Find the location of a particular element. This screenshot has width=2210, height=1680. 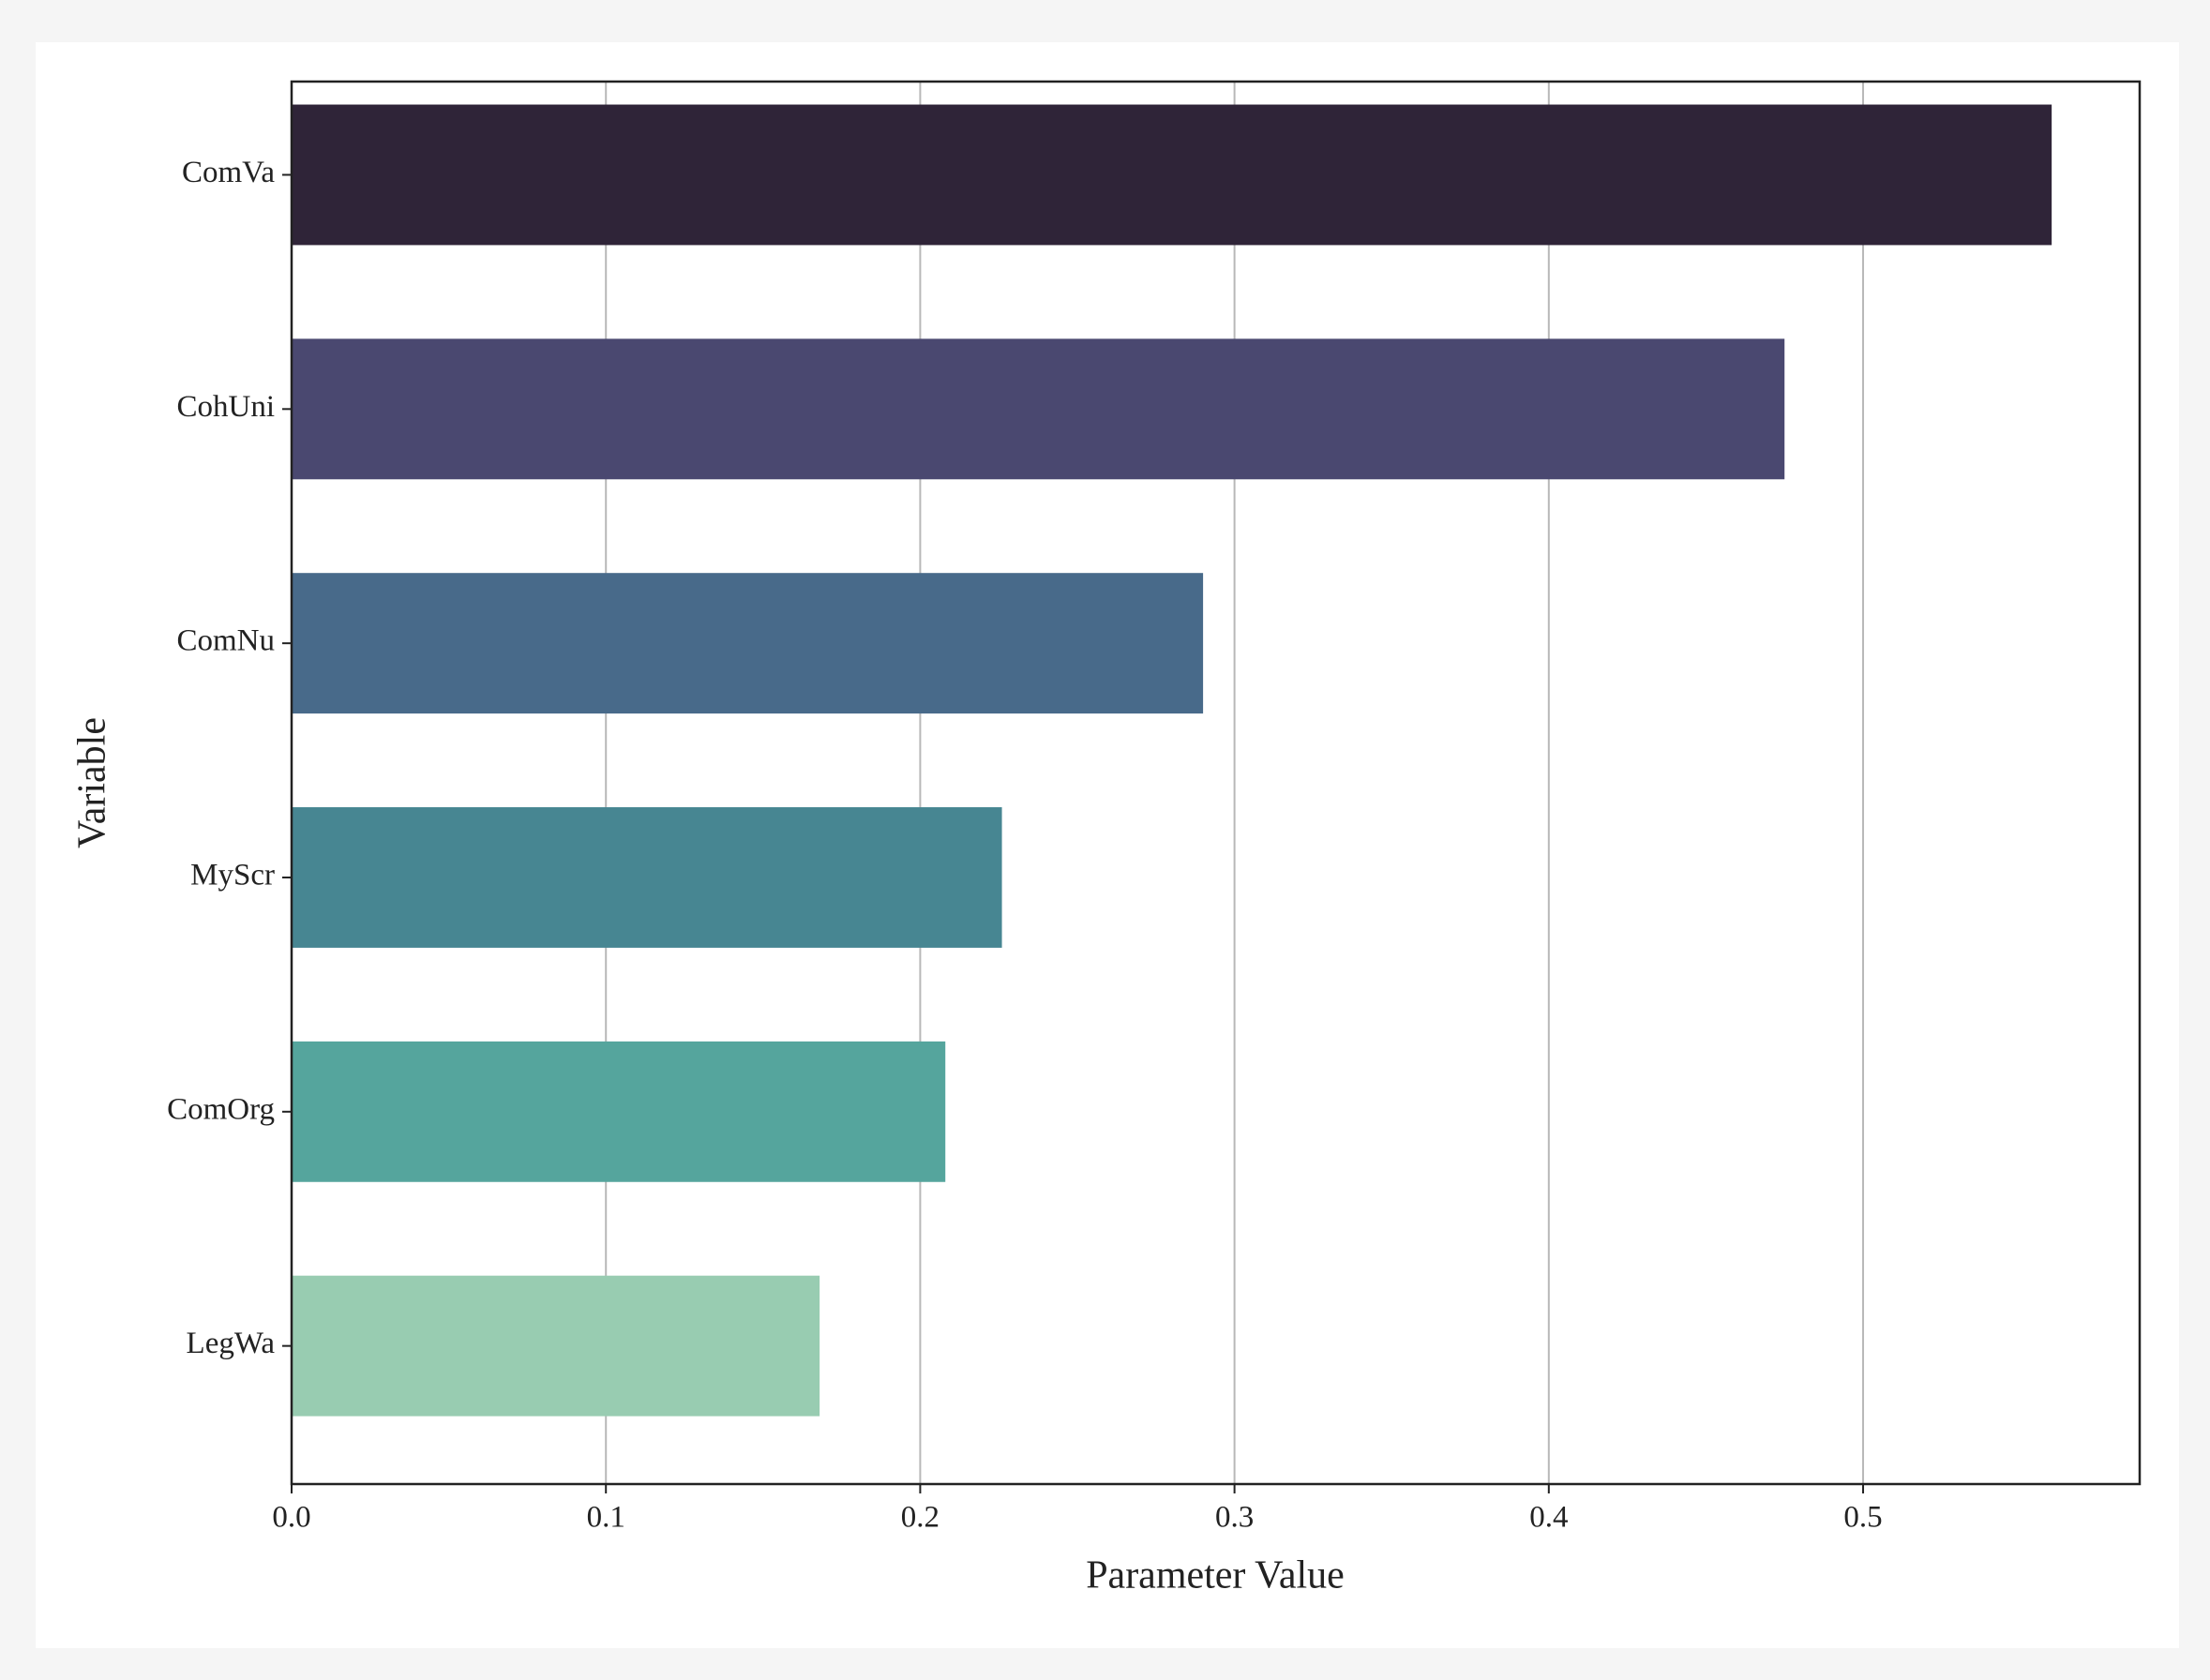

y-tick-label: MyScr is located at coordinates (232, 875).